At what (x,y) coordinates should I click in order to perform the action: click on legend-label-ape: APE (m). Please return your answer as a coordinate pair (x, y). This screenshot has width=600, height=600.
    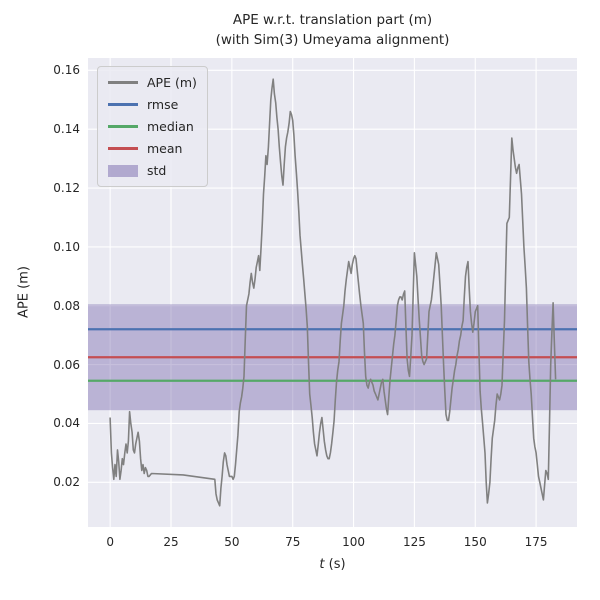
    Looking at the image, I should click on (172, 82).